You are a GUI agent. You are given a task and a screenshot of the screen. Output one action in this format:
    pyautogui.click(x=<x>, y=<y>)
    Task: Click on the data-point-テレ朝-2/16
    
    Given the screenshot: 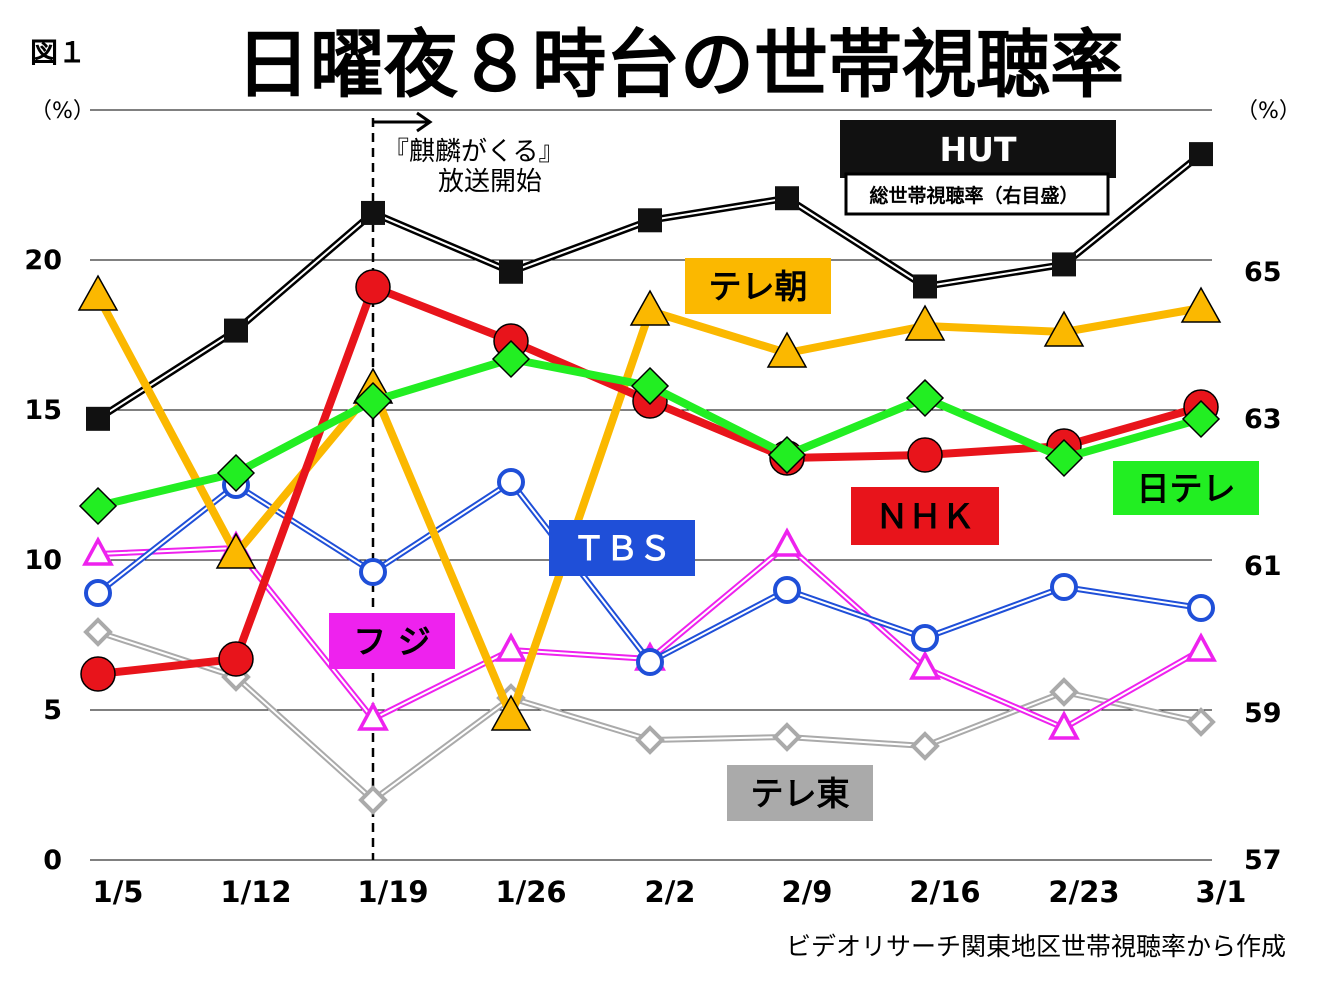 What is the action you would take?
    pyautogui.click(x=925, y=322)
    